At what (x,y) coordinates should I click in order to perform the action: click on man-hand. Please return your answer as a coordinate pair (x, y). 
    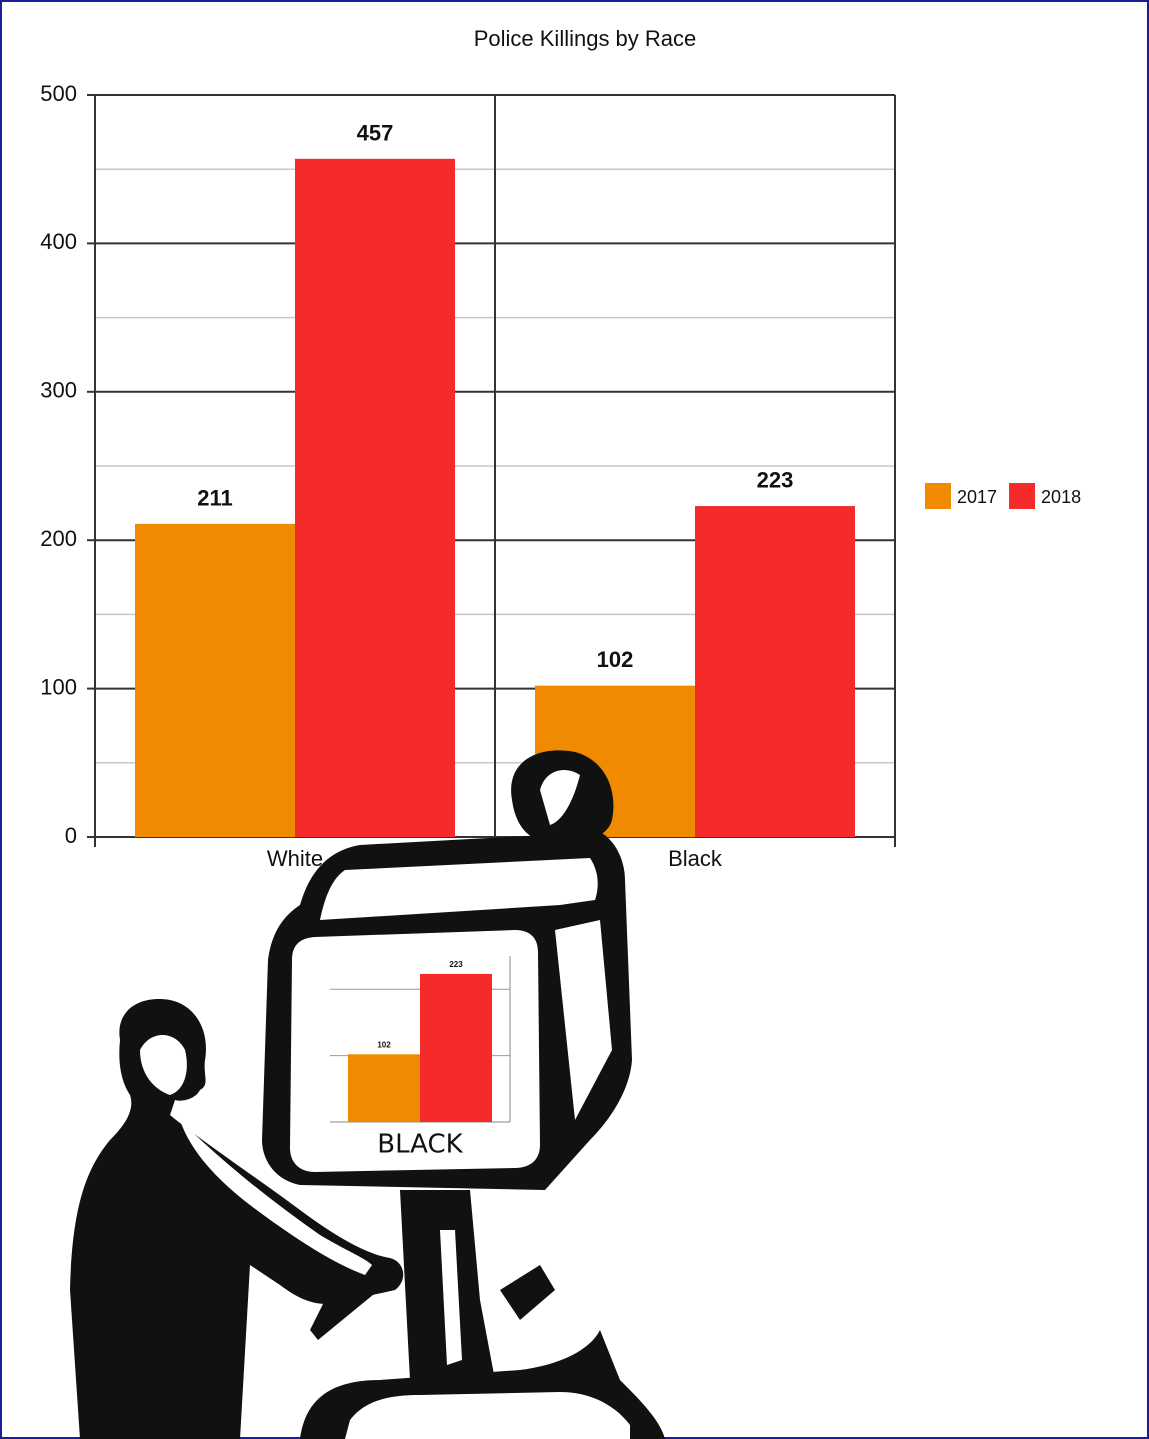
    Looking at the image, I should click on (347, 1307).